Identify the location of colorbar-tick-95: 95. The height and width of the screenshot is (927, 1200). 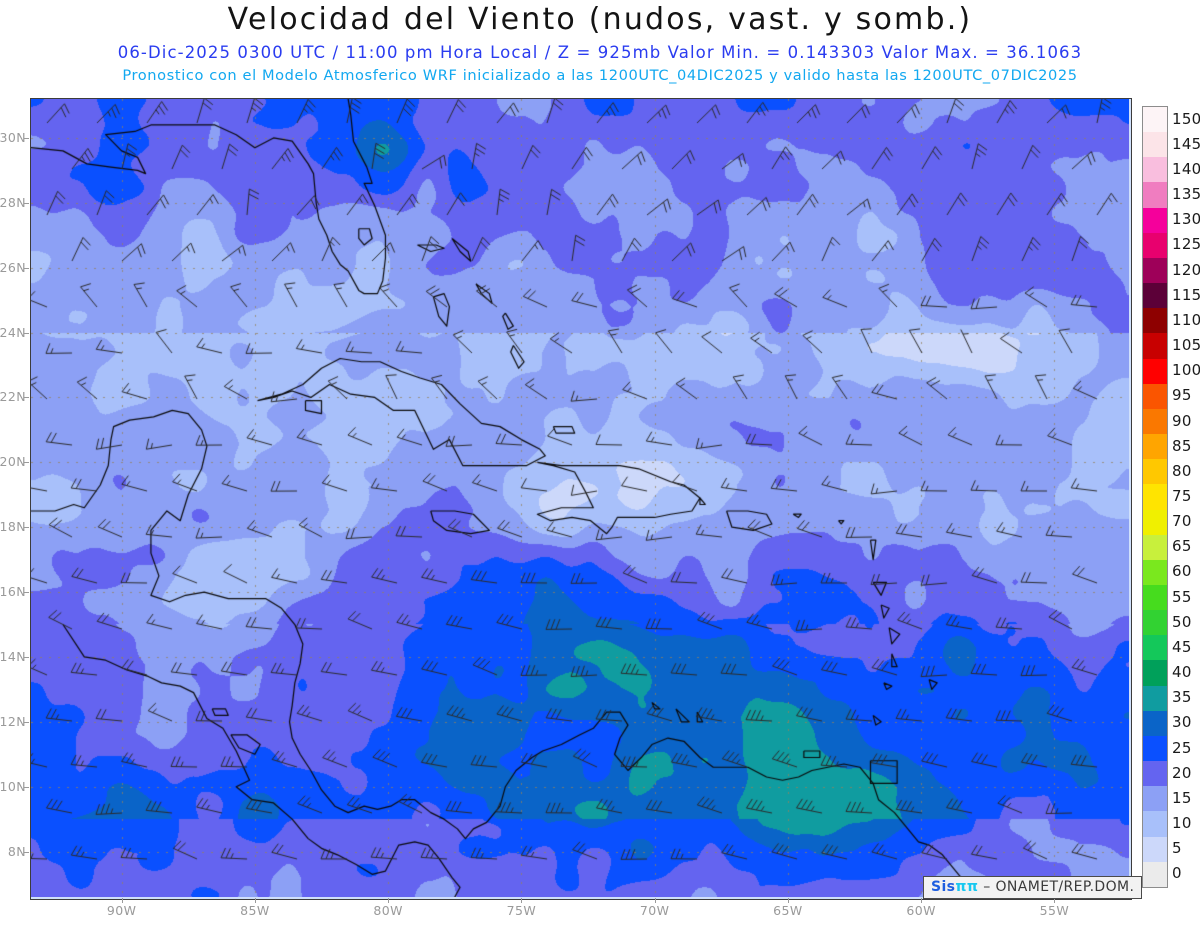
(1182, 395).